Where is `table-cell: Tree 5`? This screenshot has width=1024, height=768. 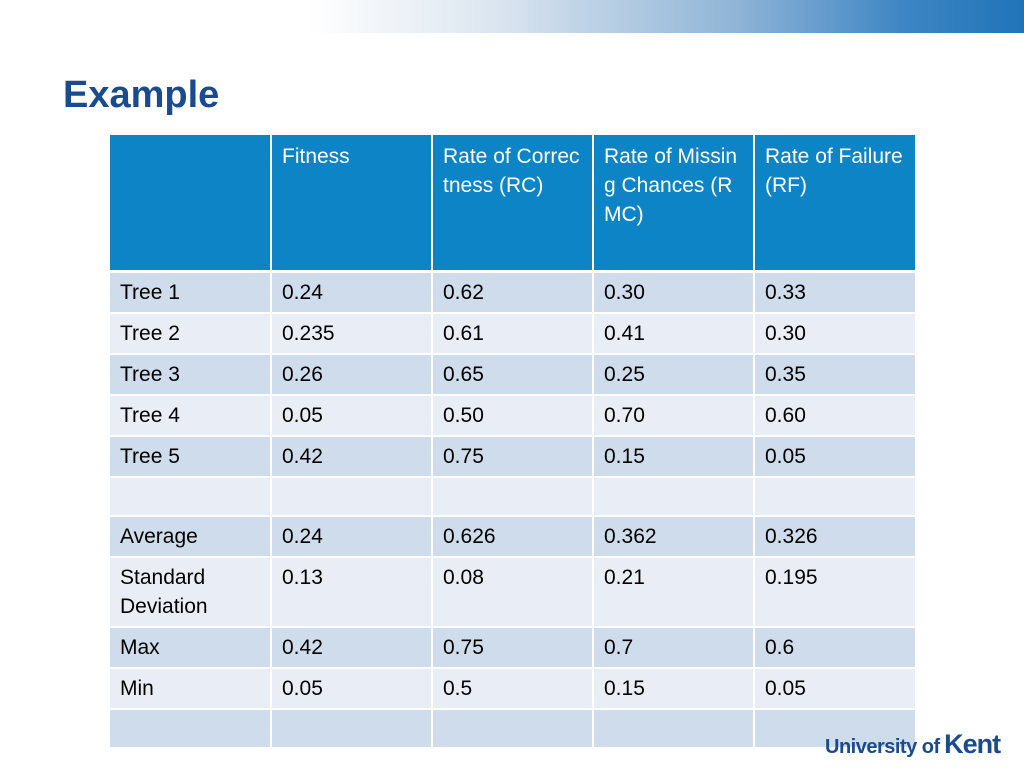
table-cell: Tree 5 is located at coordinates (190, 456).